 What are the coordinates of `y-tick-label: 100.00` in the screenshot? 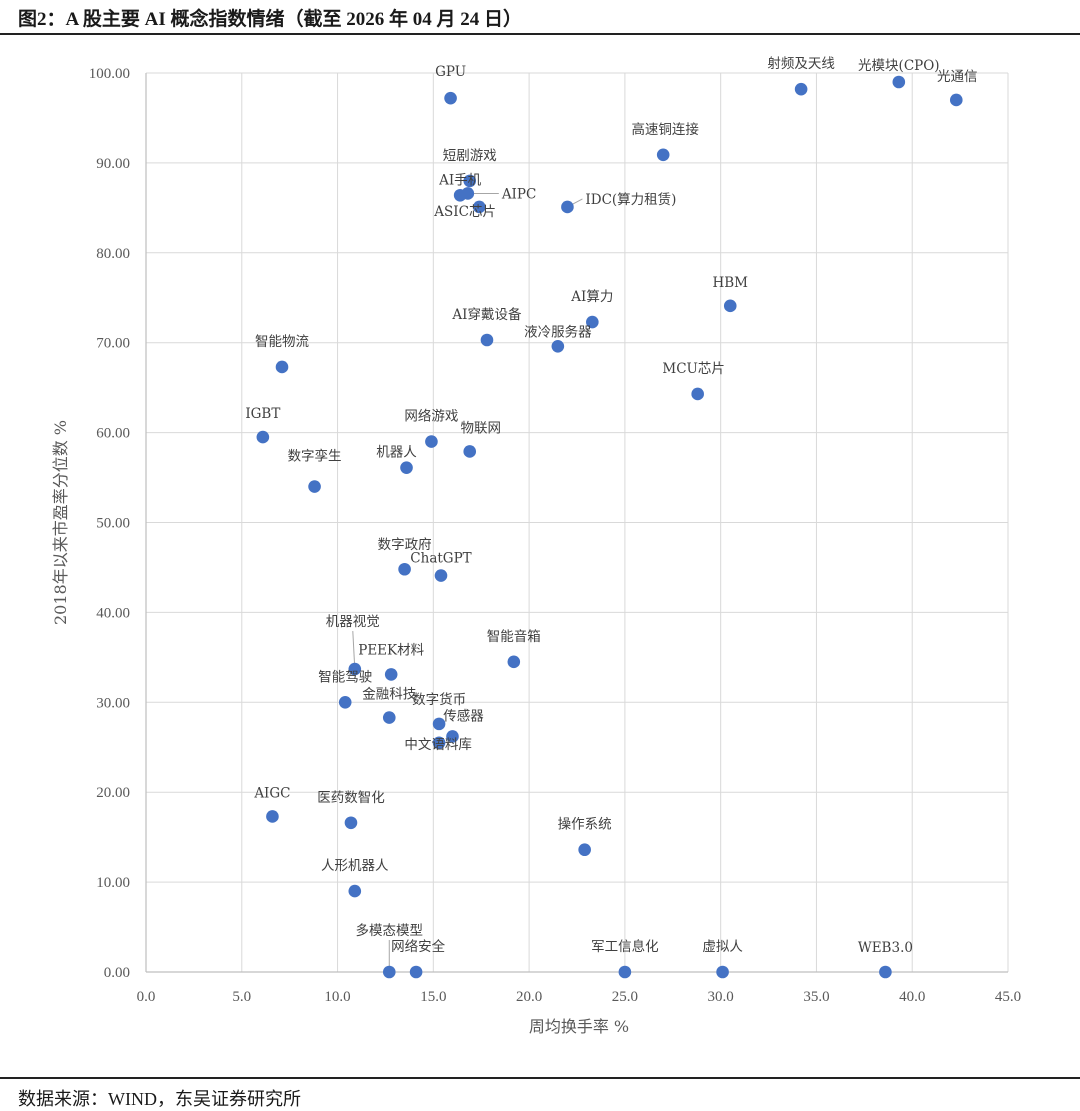 It's located at (109, 74).